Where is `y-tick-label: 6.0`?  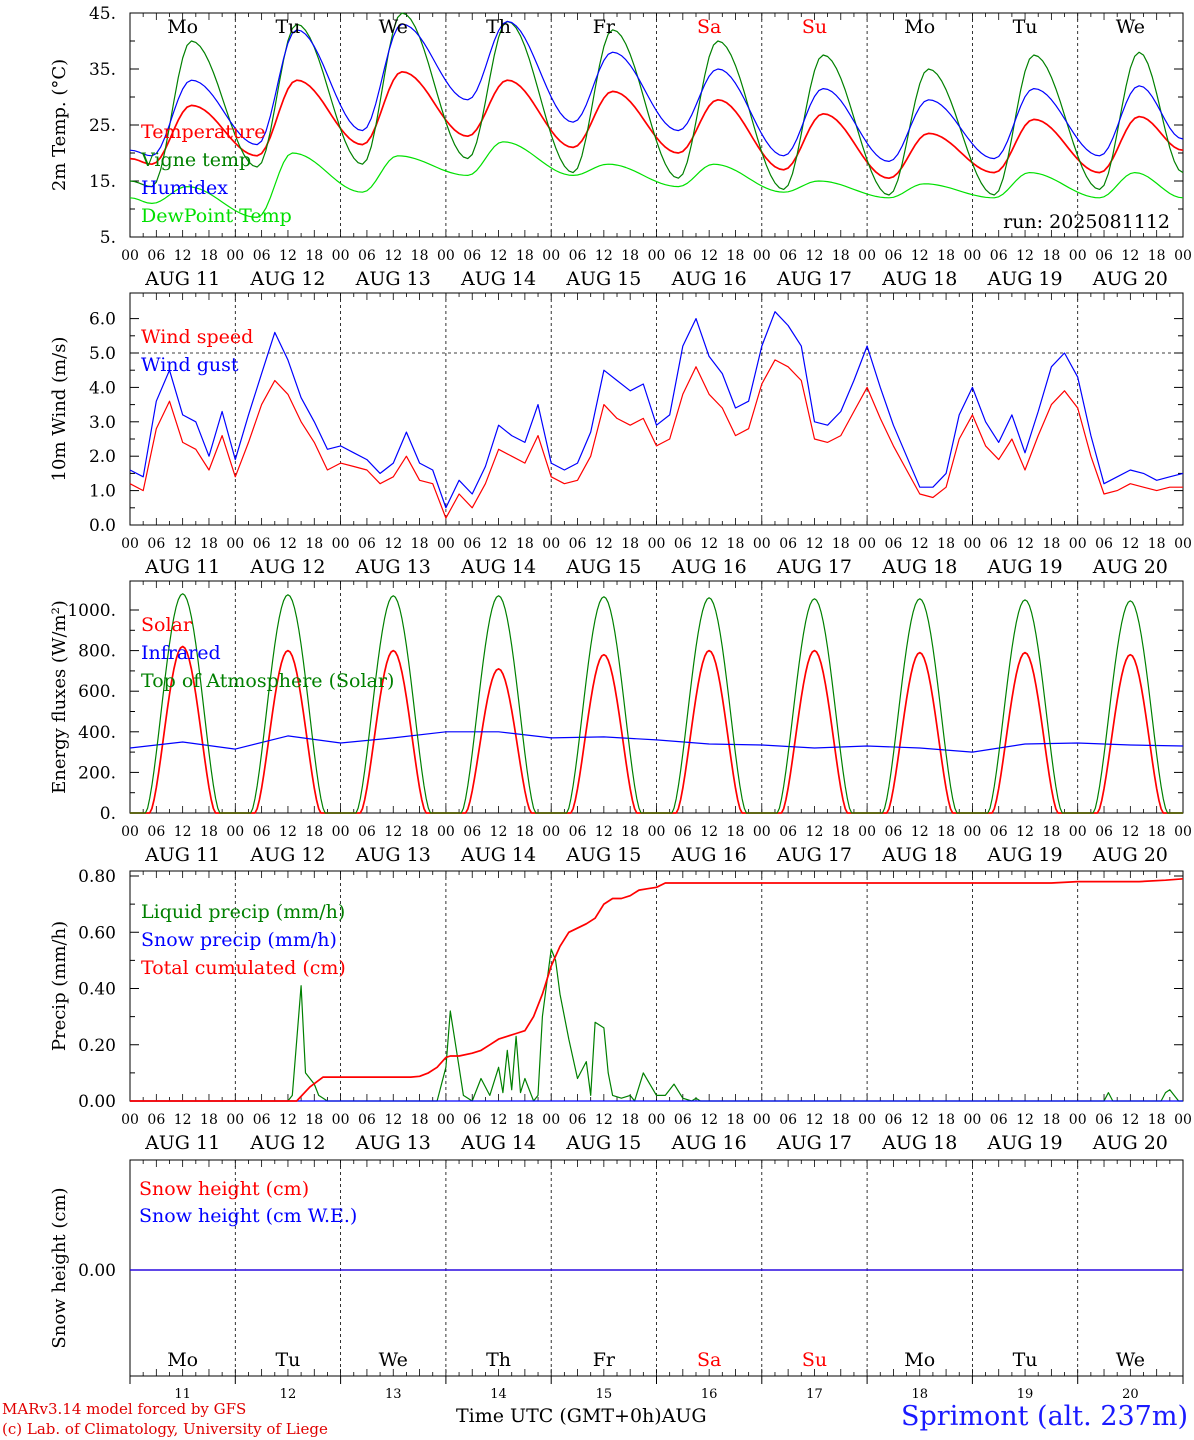
y-tick-label: 6.0 is located at coordinates (102, 320).